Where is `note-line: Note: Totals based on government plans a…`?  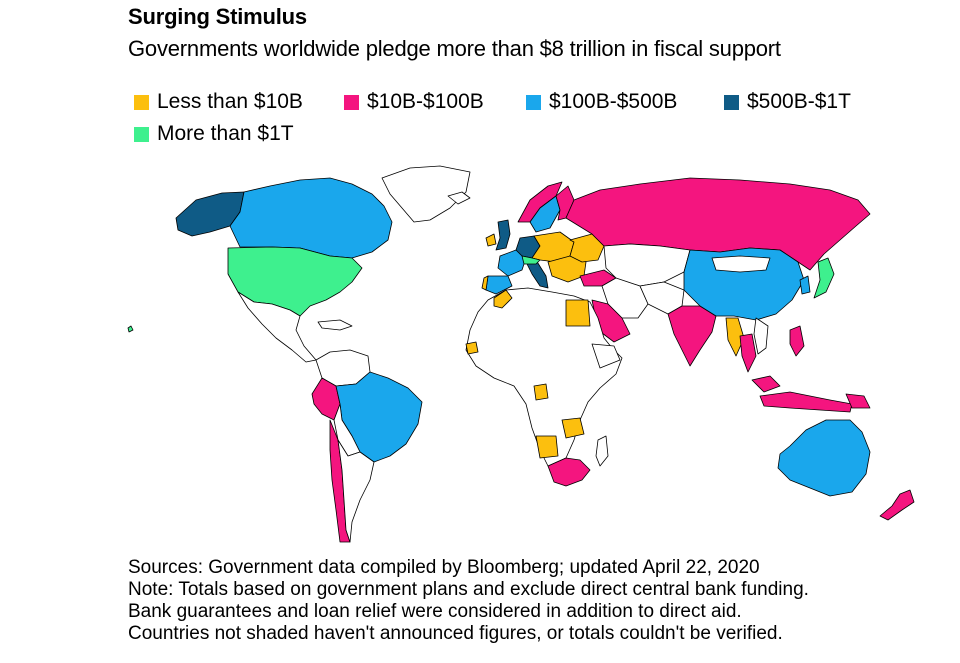
note-line: Note: Totals based on government plans a… is located at coordinates (468, 589).